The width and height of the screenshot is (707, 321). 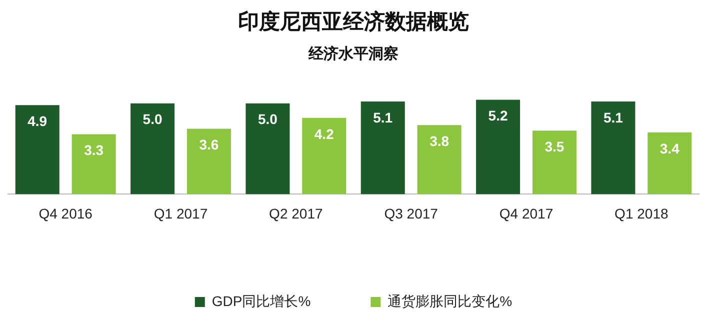 I want to click on data-label: 3.5, so click(x=554, y=146).